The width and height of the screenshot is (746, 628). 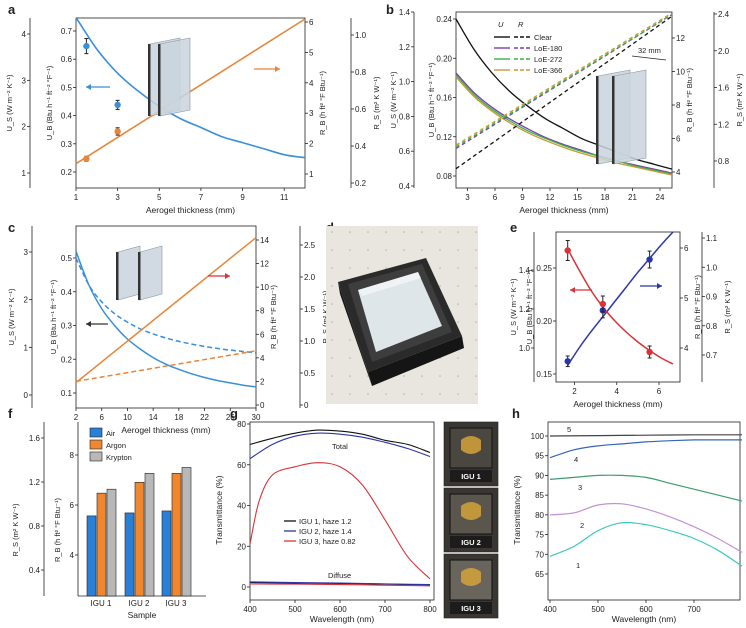 What do you see at coordinates (325, 521) in the screenshot?
I see `legend-entry: IGU 1, haze 1.2` at bounding box center [325, 521].